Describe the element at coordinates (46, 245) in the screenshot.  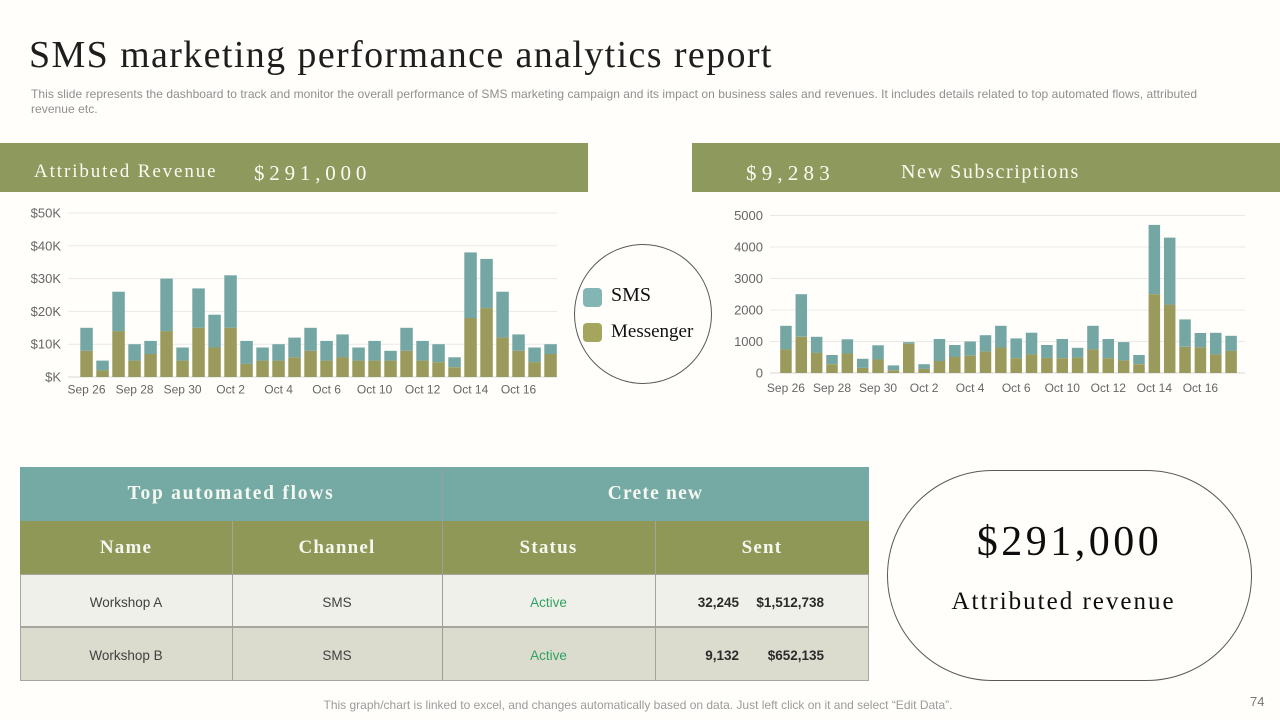
I see `svg-text: $40K` at that location.